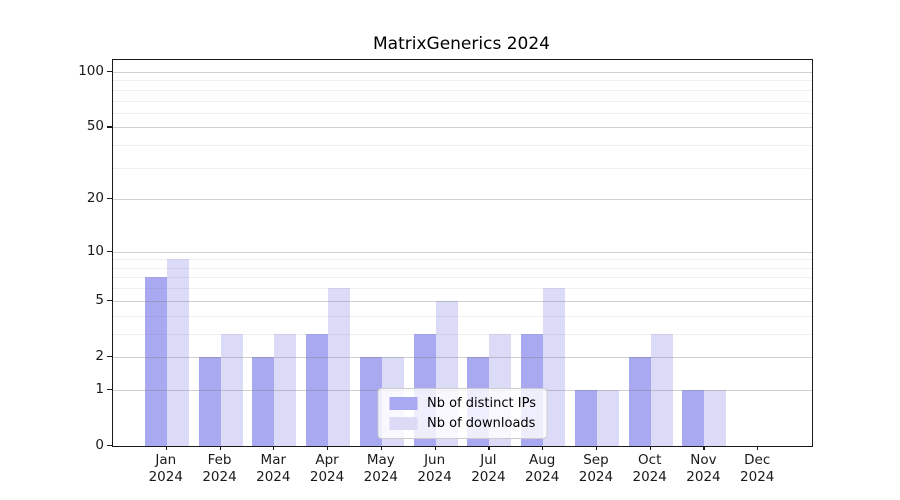 Image resolution: width=900 pixels, height=500 pixels. What do you see at coordinates (99, 388) in the screenshot?
I see `y-tick-label: 1` at bounding box center [99, 388].